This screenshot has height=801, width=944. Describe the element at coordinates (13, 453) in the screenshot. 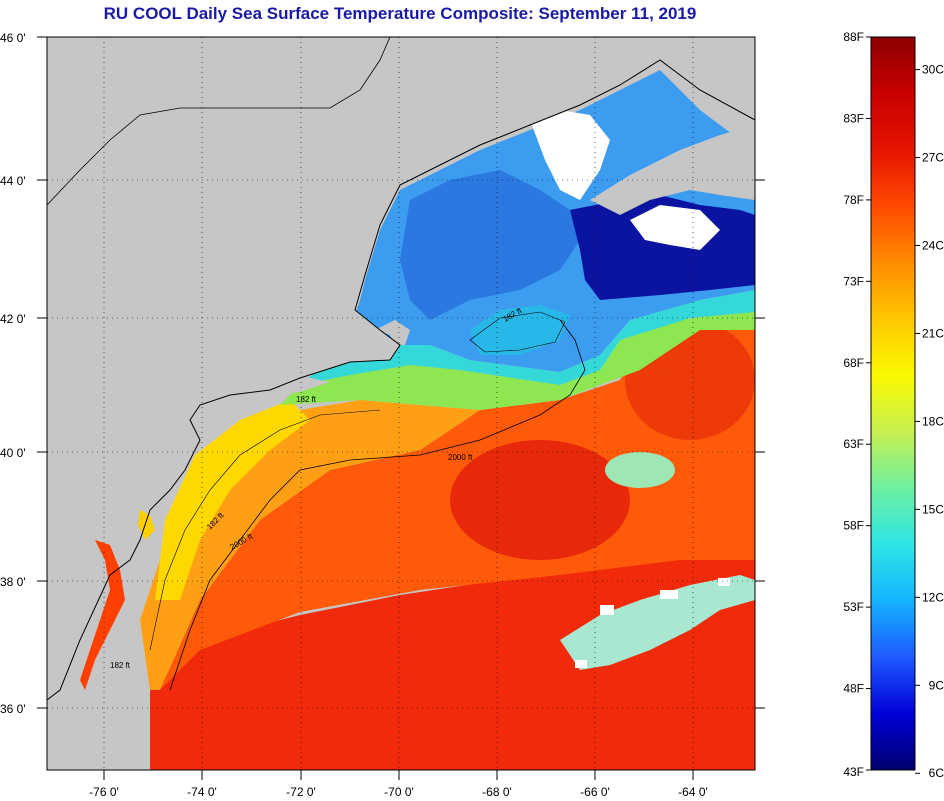

I see `lat-label-40: 40 0'` at that location.